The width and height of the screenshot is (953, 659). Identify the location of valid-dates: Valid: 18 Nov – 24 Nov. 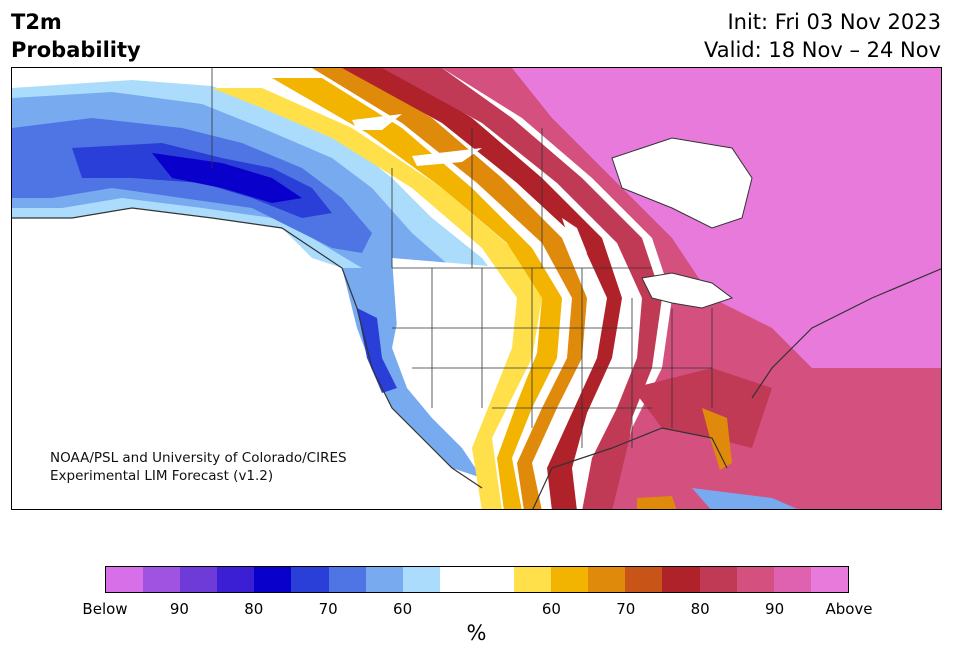
(822, 50).